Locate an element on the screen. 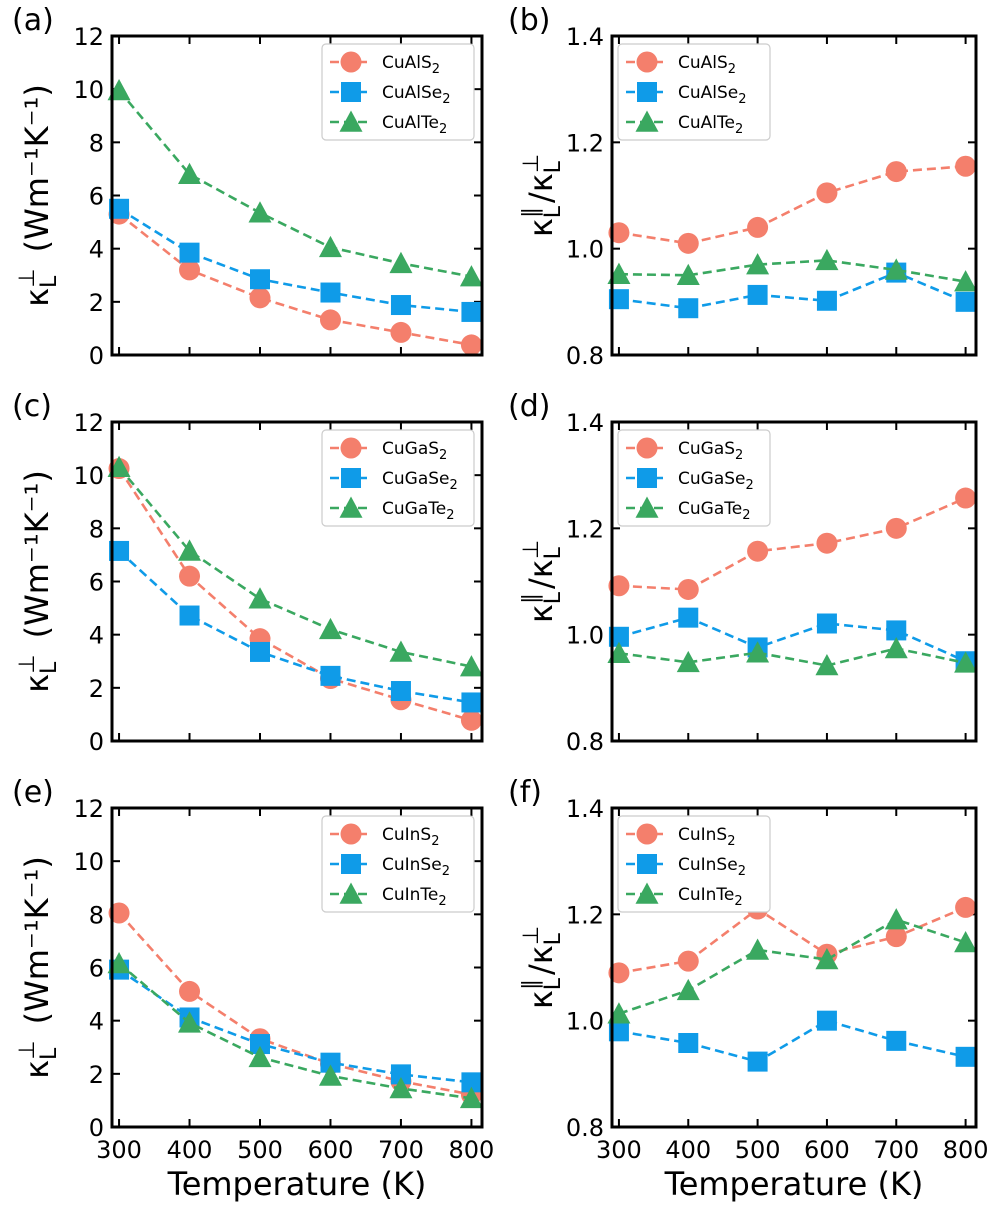  y-axis-title: κL∥/κL⊥ is located at coordinates (542, 581).